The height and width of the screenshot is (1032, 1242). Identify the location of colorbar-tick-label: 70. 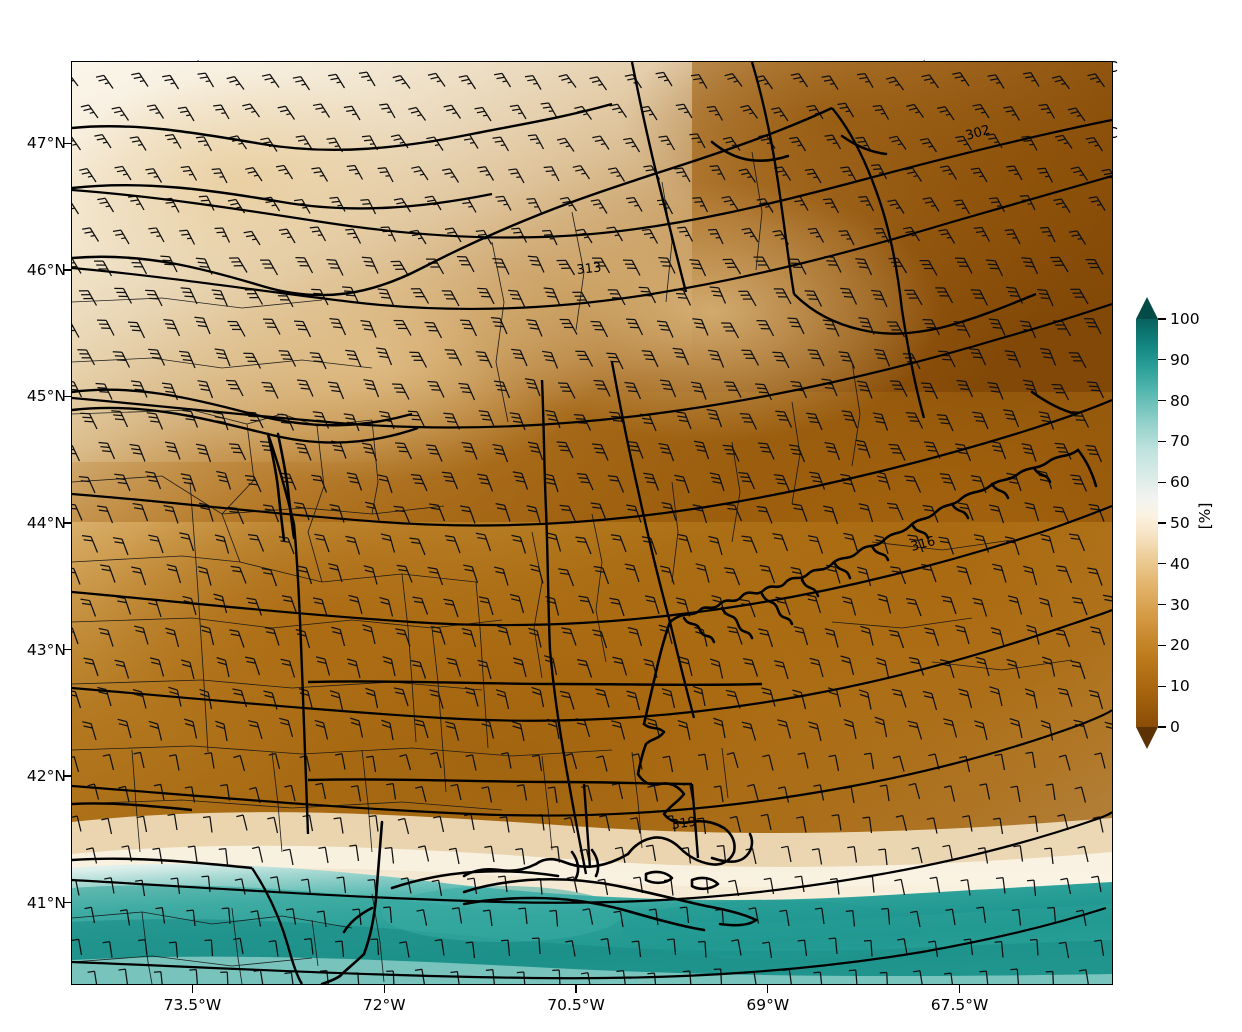
(1180, 441).